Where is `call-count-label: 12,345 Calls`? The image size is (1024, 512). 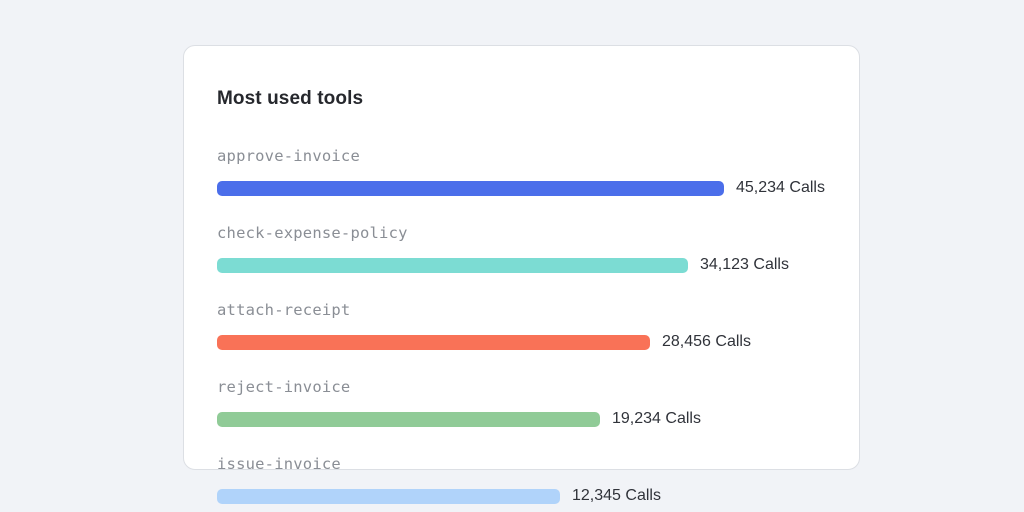 call-count-label: 12,345 Calls is located at coordinates (616, 495).